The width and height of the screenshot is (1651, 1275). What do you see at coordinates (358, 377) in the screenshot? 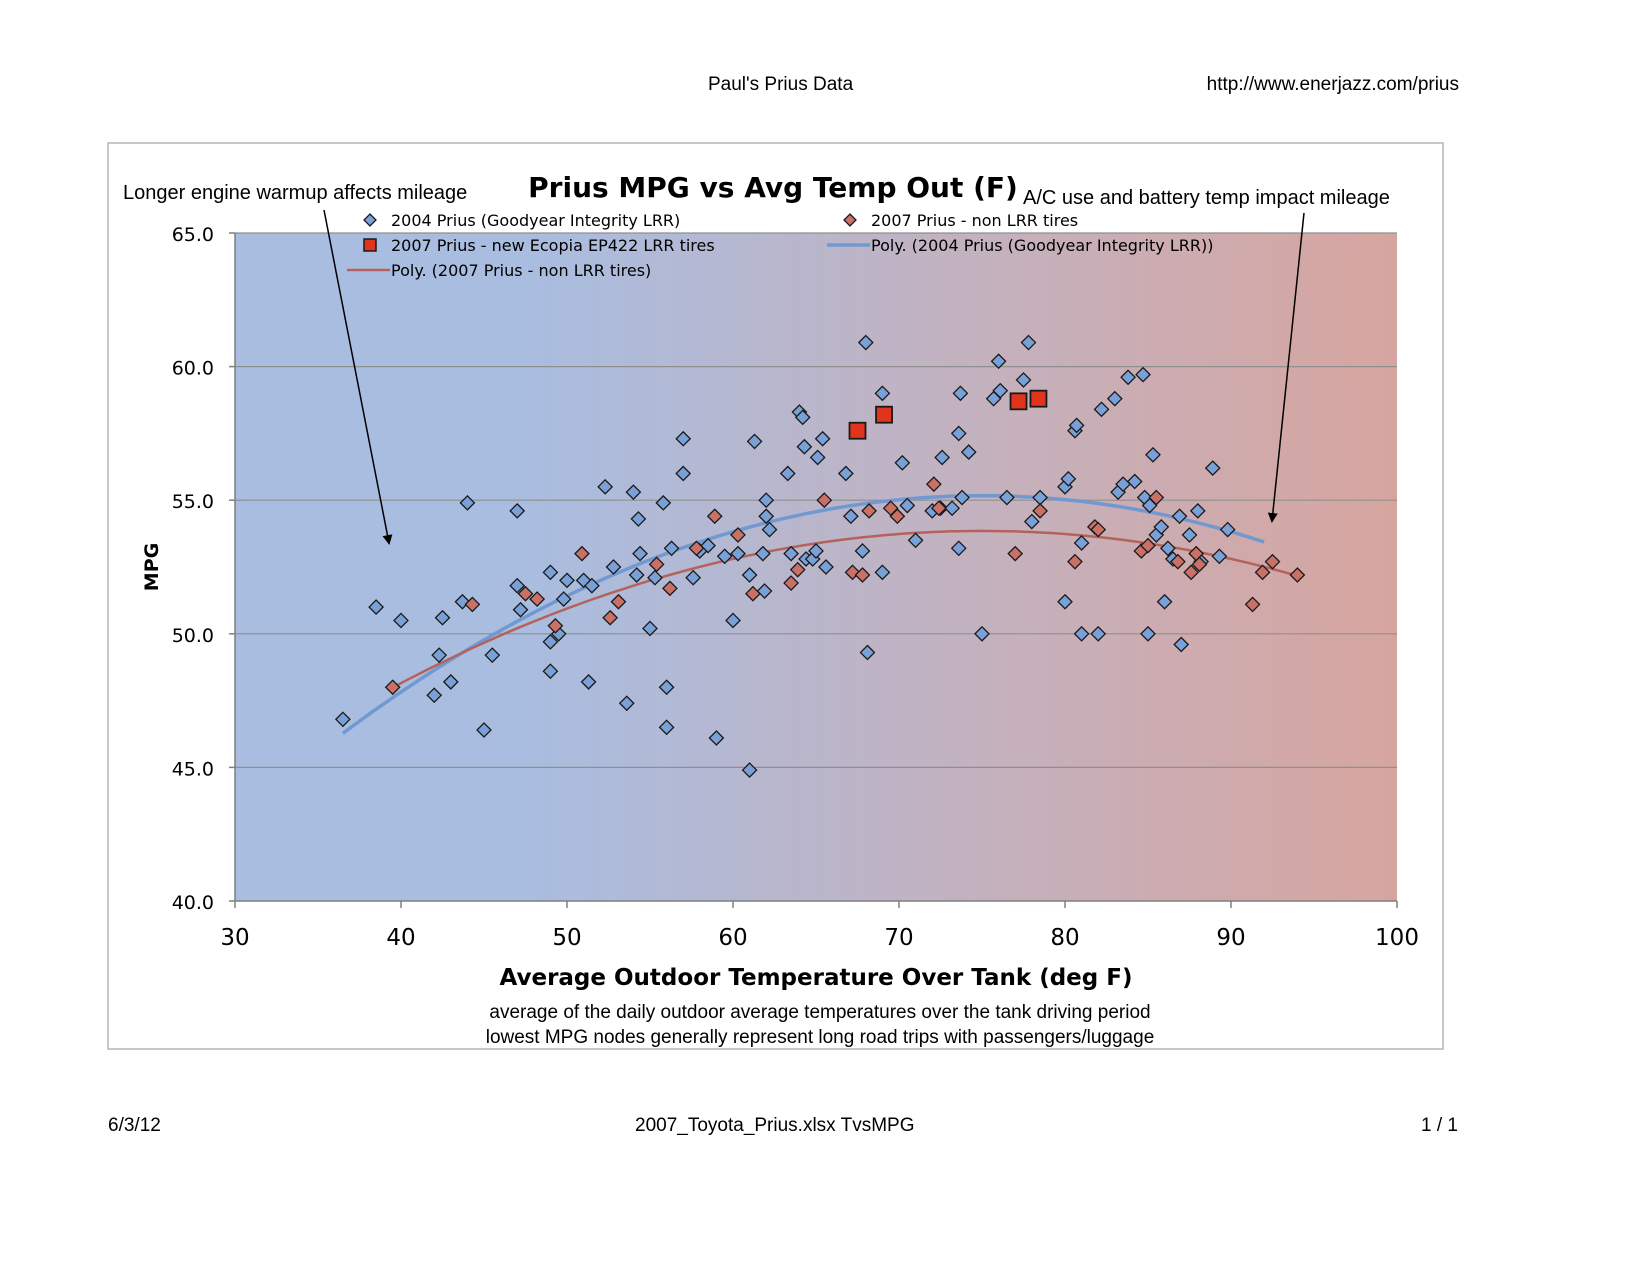
I see `annotation-warmup-arrow` at bounding box center [358, 377].